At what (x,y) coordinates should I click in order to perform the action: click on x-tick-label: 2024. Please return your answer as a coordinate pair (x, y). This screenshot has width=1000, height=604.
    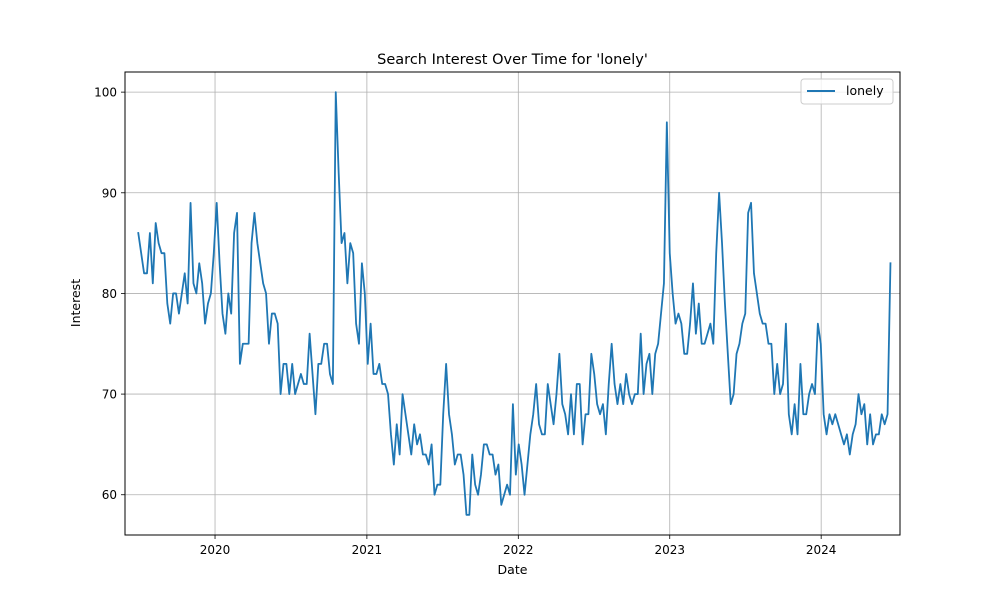
    Looking at the image, I should click on (821, 550).